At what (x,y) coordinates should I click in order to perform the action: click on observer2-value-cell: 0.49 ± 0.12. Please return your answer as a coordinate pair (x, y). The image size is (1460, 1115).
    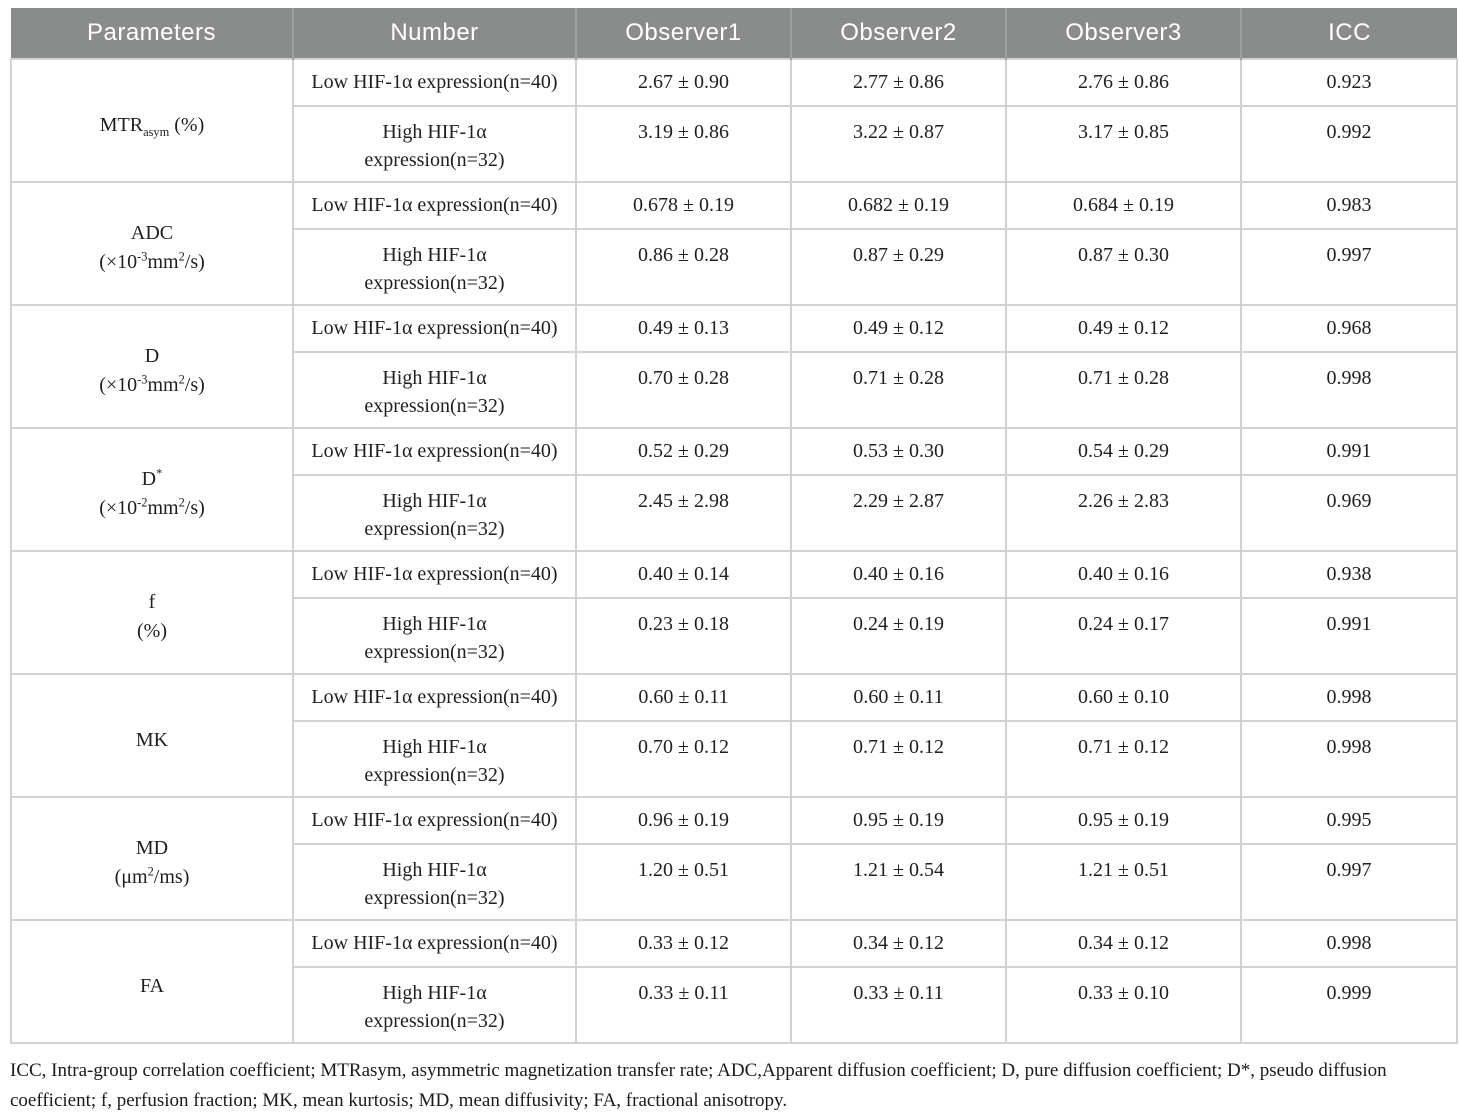
    Looking at the image, I should click on (898, 328).